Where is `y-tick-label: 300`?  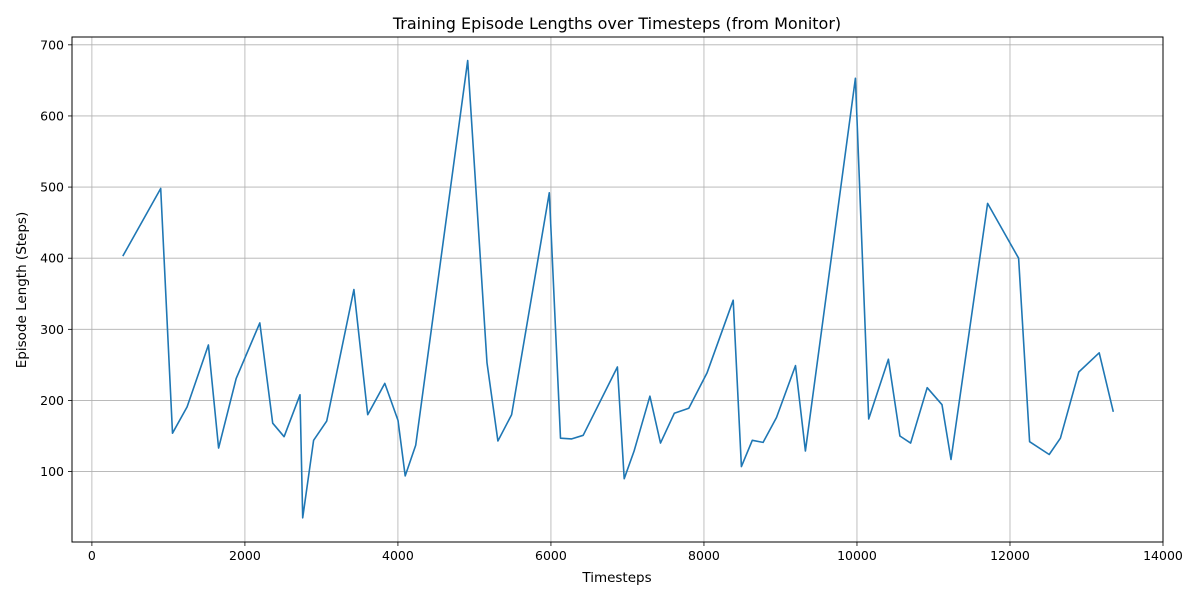
y-tick-label: 300 is located at coordinates (52, 329).